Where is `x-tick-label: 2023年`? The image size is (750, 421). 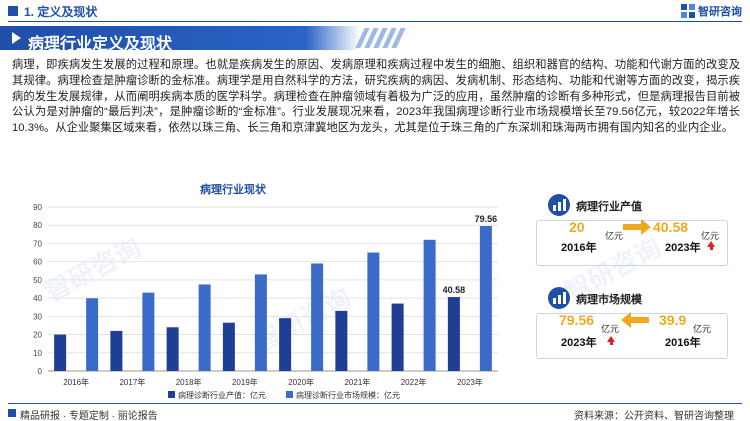
x-tick-label: 2023年 is located at coordinates (470, 382).